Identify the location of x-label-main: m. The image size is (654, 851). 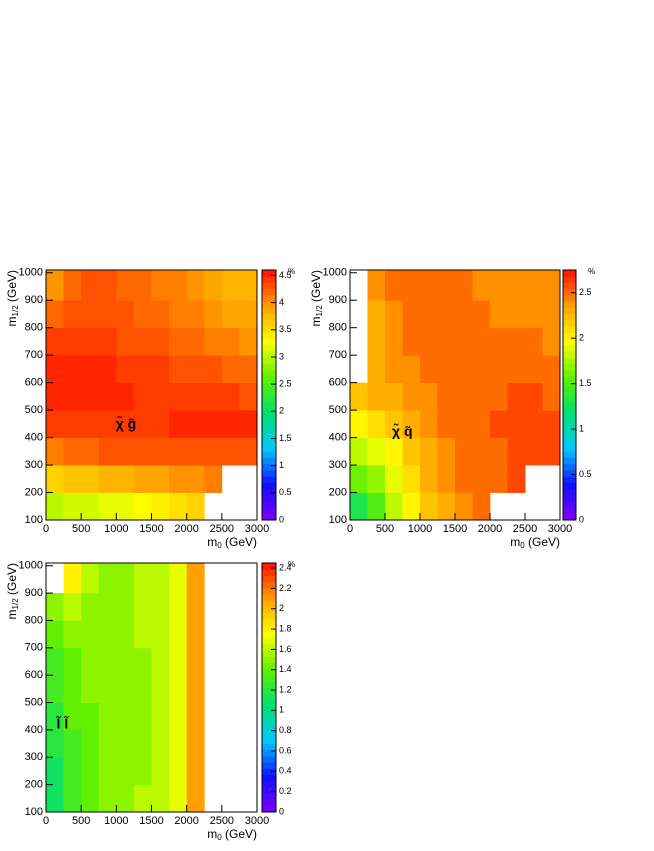
(212, 542).